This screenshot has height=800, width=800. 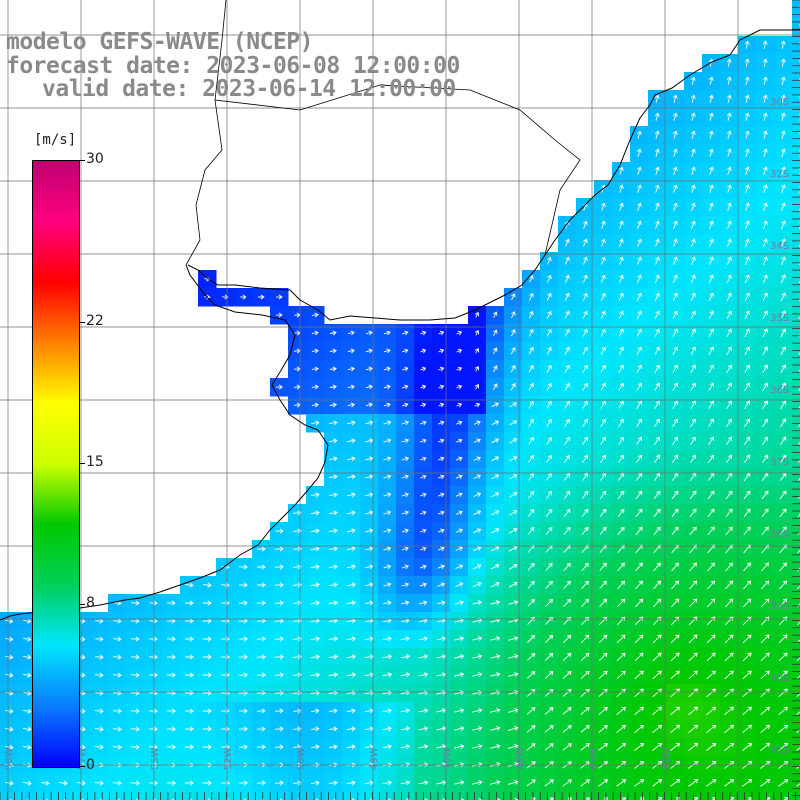 What do you see at coordinates (90, 603) in the screenshot?
I see `colorbar-tick-8: 8` at bounding box center [90, 603].